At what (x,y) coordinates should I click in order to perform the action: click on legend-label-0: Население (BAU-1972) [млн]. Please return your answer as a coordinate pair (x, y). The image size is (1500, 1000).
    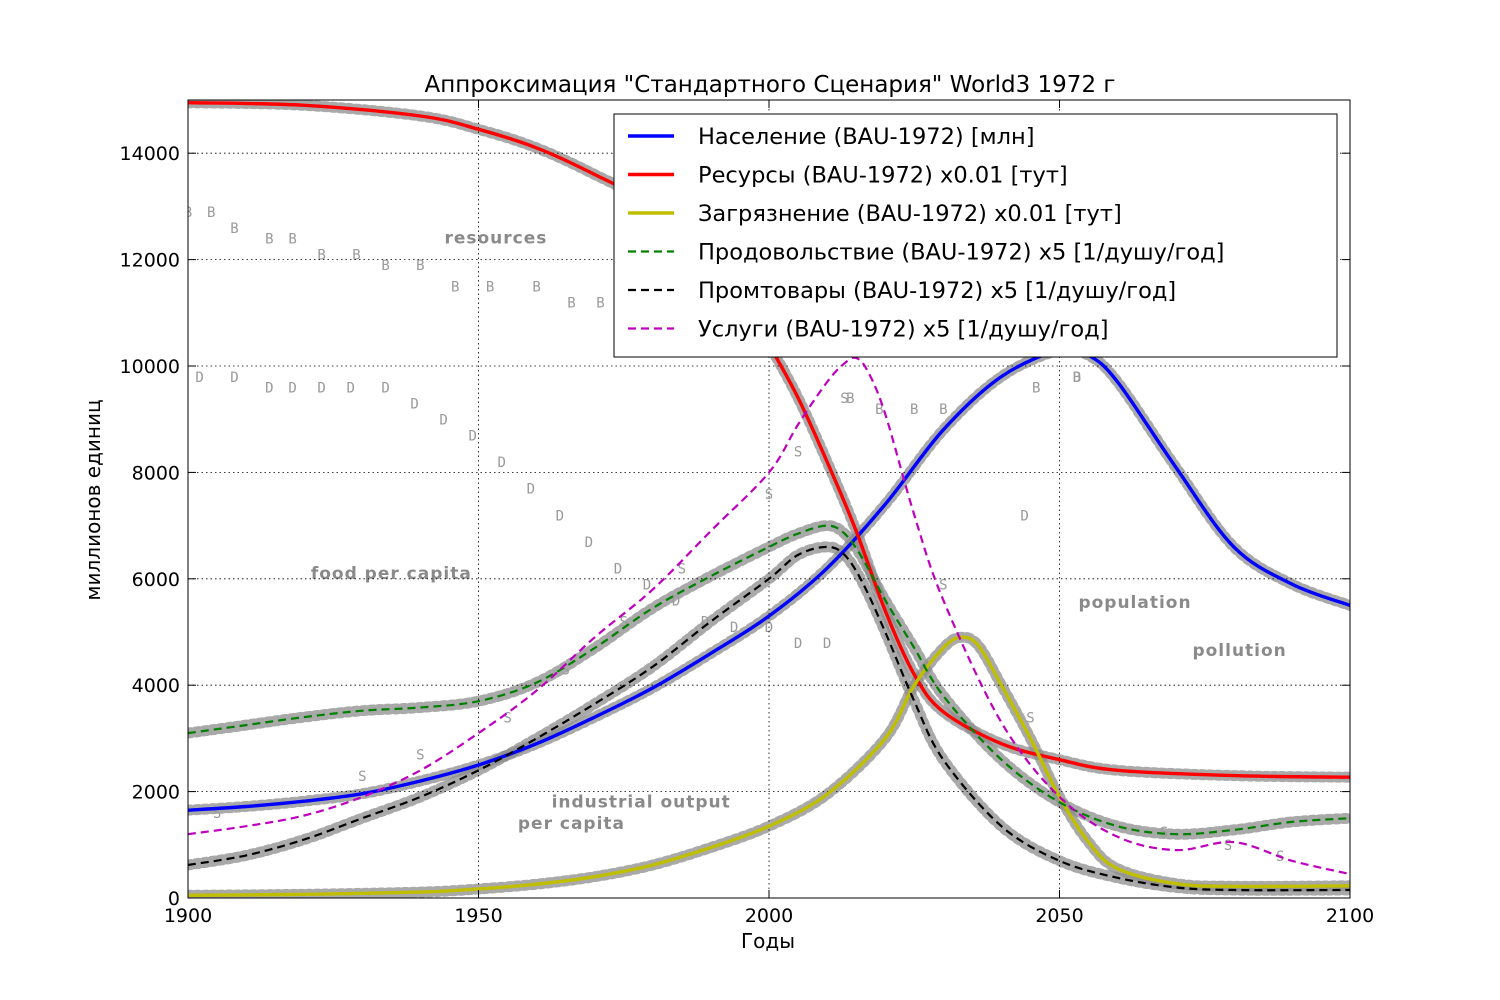
    Looking at the image, I should click on (866, 137).